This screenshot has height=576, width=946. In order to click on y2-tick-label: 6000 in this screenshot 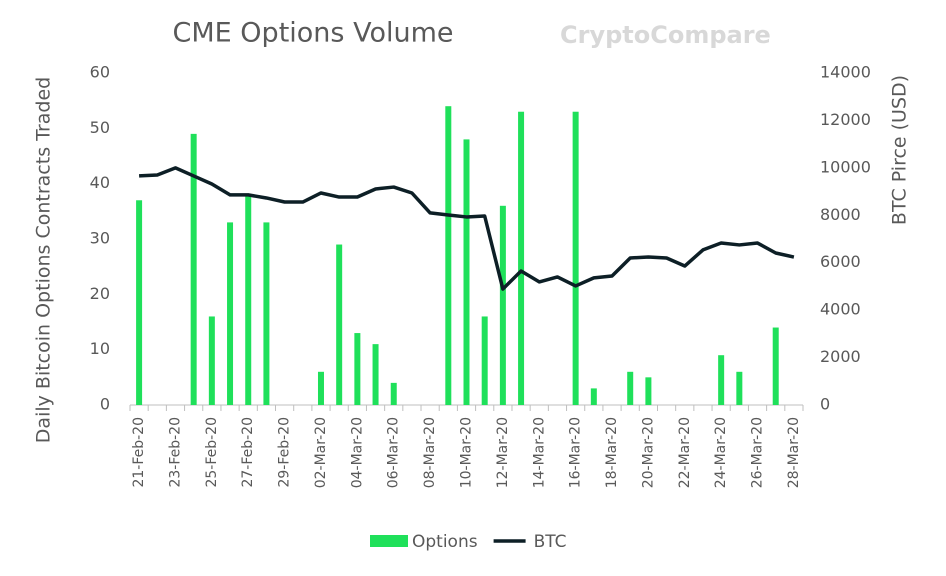, I will do `click(840, 261)`.